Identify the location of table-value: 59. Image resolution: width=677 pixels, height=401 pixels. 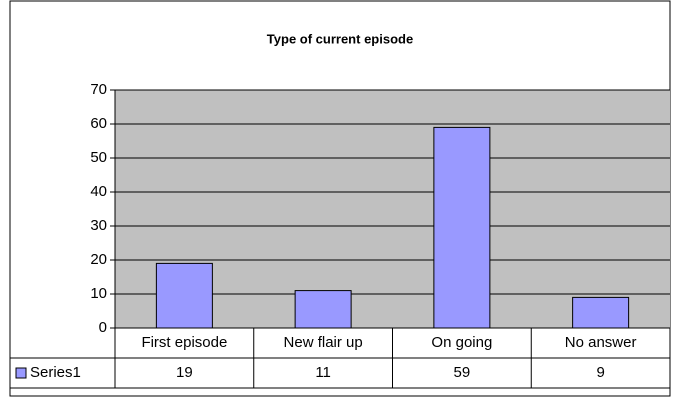
(462, 372).